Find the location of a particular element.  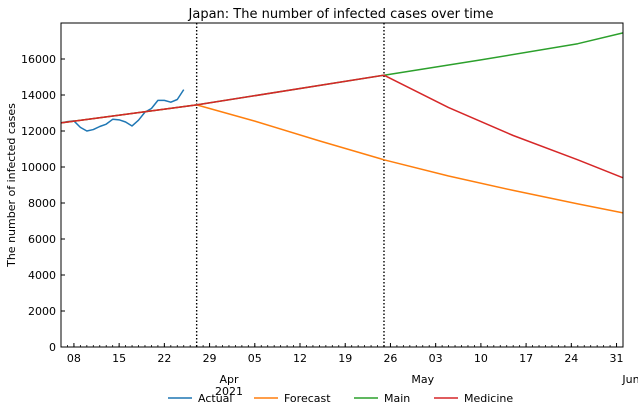

x-tick-label: 03 is located at coordinates (436, 358).